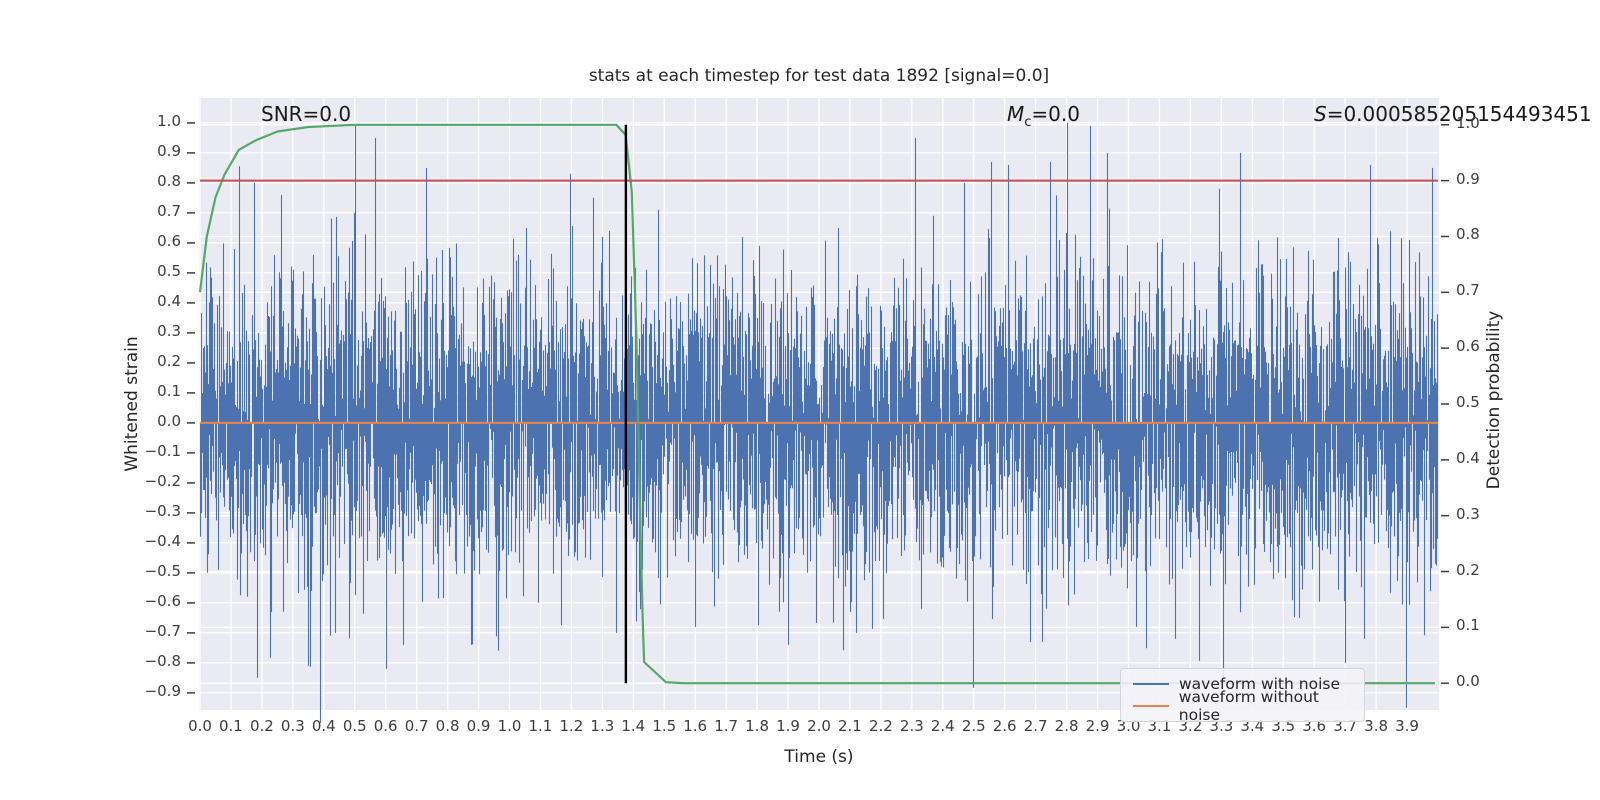 This screenshot has width=1600, height=800. Describe the element at coordinates (1468, 681) in the screenshot. I see `right-y-tick-label: 0.0` at that location.